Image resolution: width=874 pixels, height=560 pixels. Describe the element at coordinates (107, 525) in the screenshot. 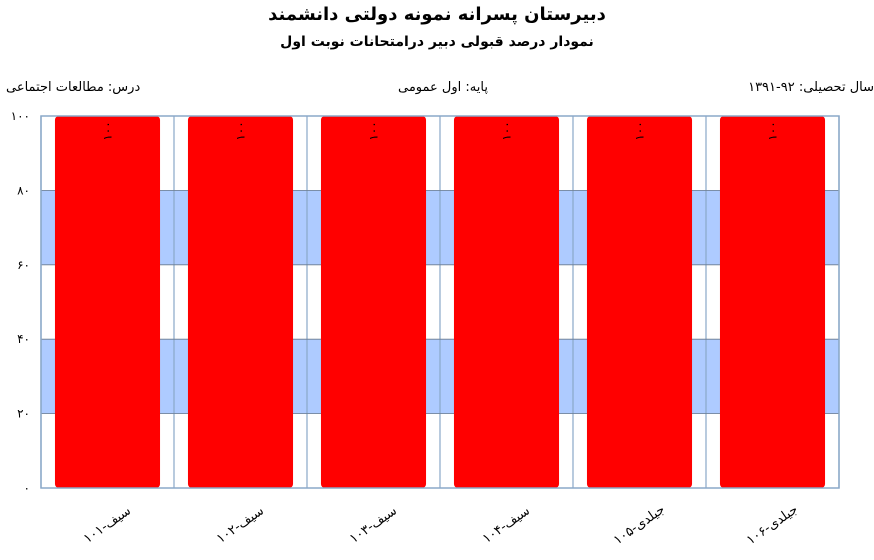

I see `x-category-label: سیف-۱۰۱` at that location.